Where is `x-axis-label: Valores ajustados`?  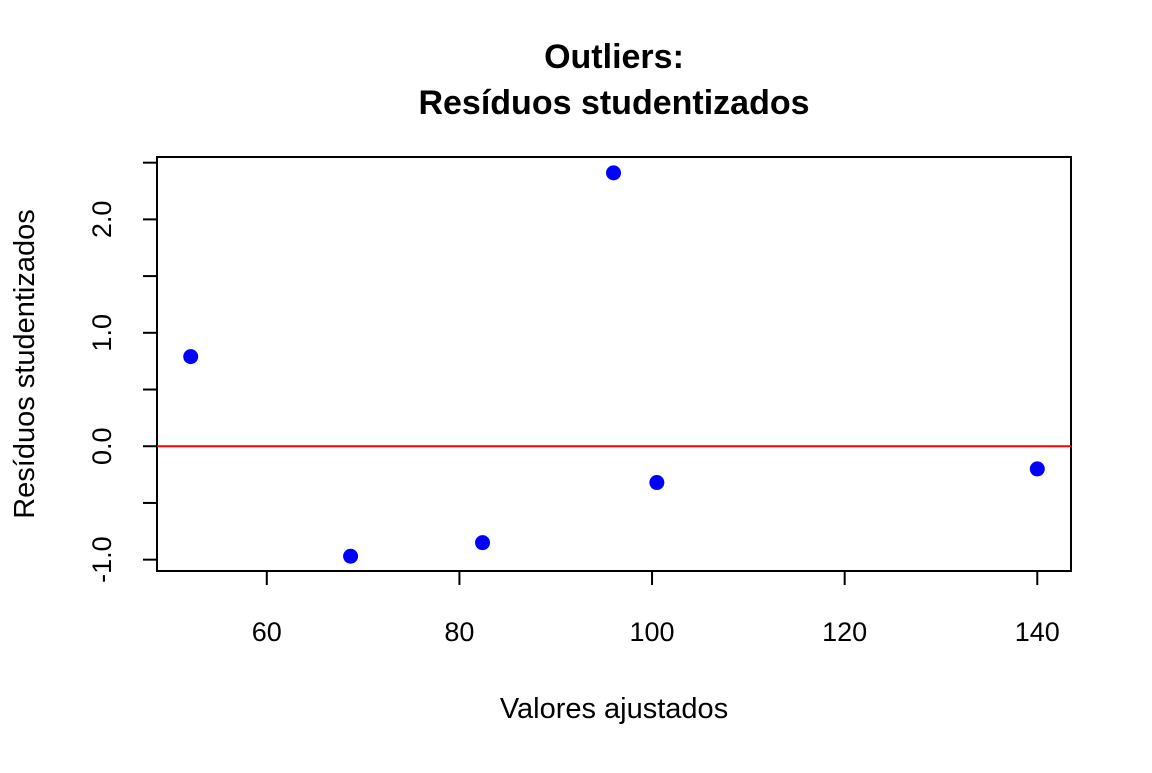 x-axis-label: Valores ajustados is located at coordinates (614, 709).